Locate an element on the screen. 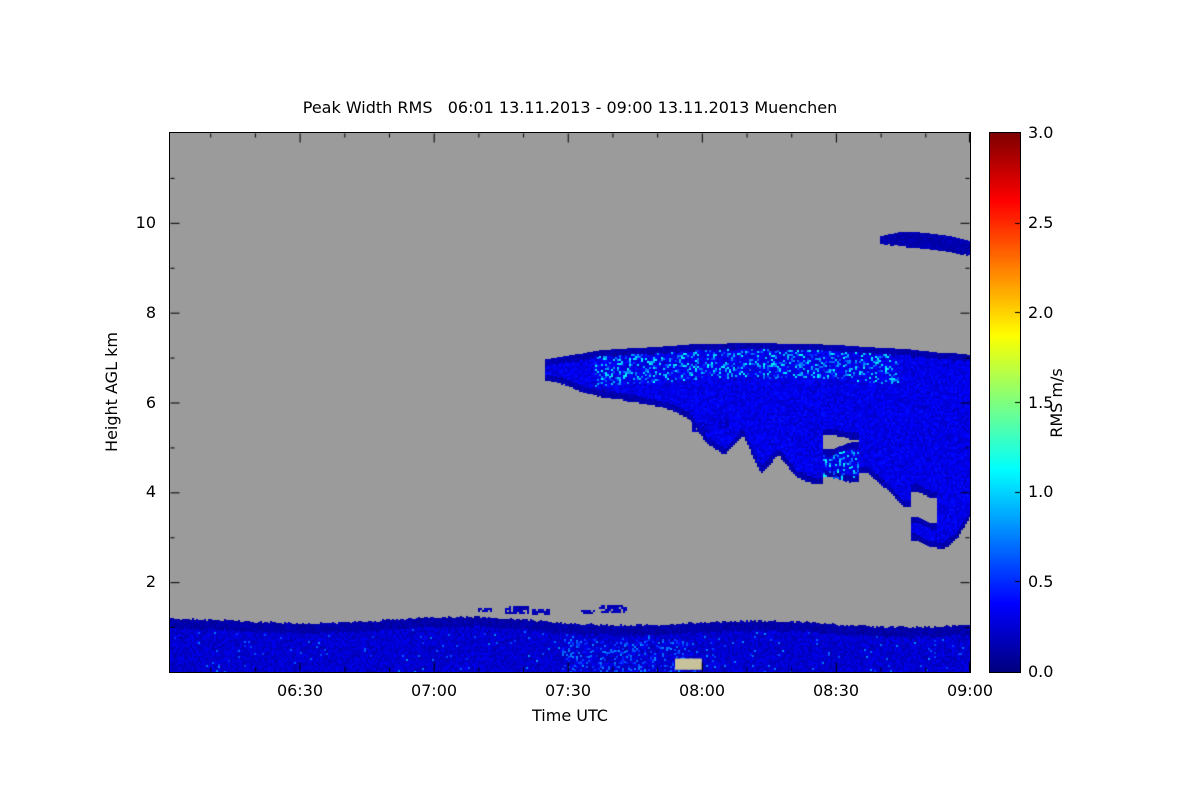 This screenshot has width=1200, height=800. colorbar-tick-2.0: 2.0 is located at coordinates (1041, 312).